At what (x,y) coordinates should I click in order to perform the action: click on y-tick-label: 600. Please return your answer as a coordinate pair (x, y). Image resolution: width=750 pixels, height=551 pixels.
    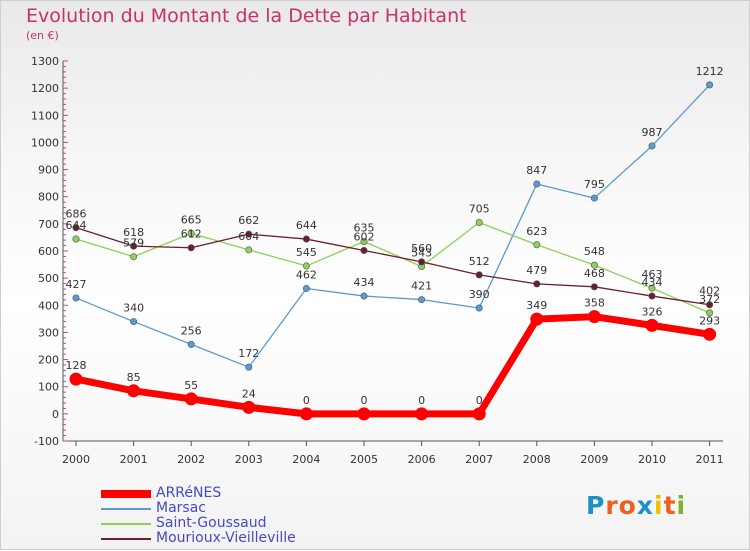
    Looking at the image, I should click on (48, 251).